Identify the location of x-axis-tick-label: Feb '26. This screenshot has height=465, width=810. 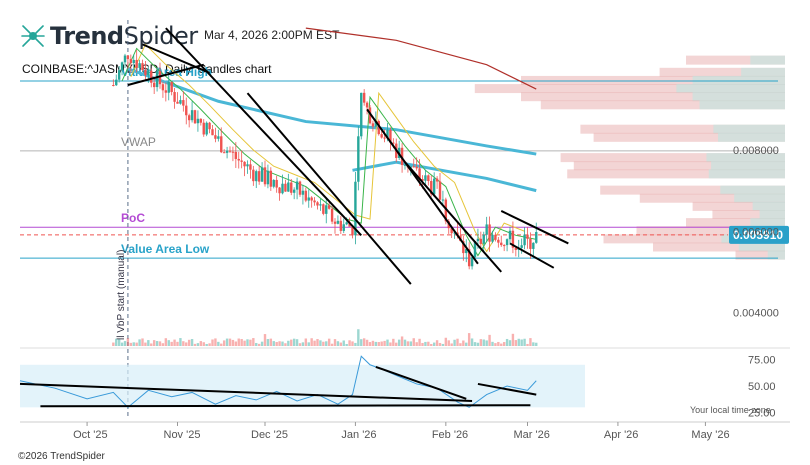
(450, 435).